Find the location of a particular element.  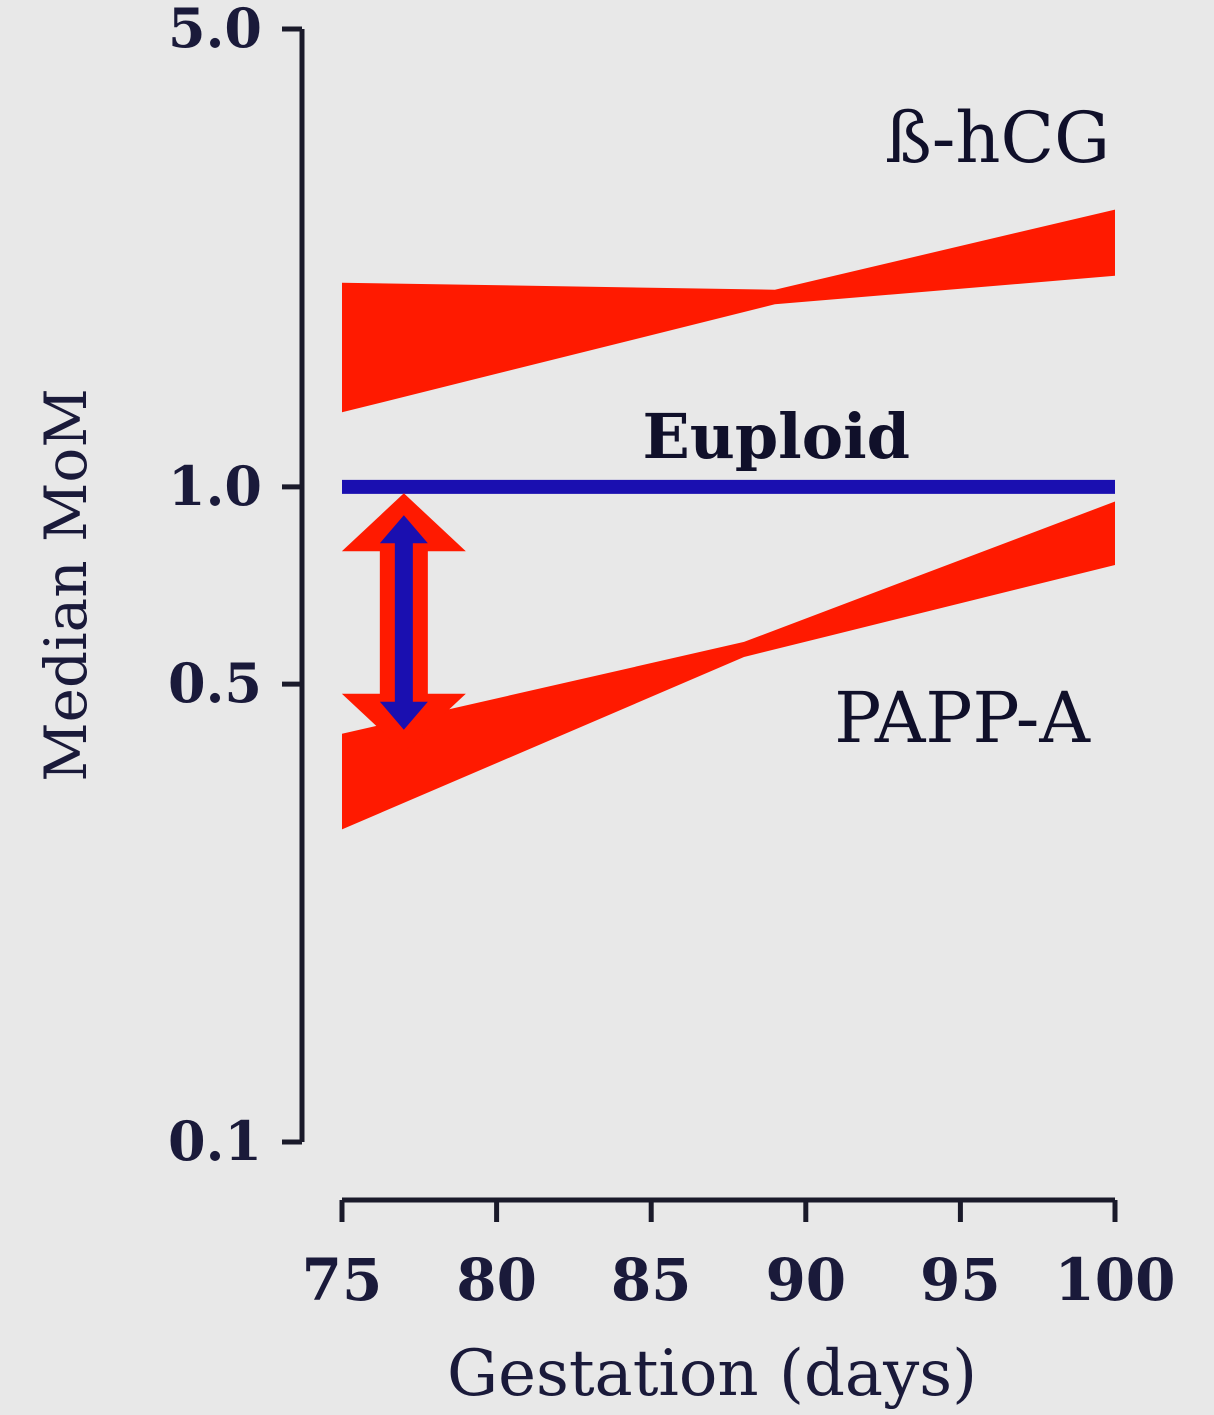

x-tick-label: 75 is located at coordinates (342, 1280).